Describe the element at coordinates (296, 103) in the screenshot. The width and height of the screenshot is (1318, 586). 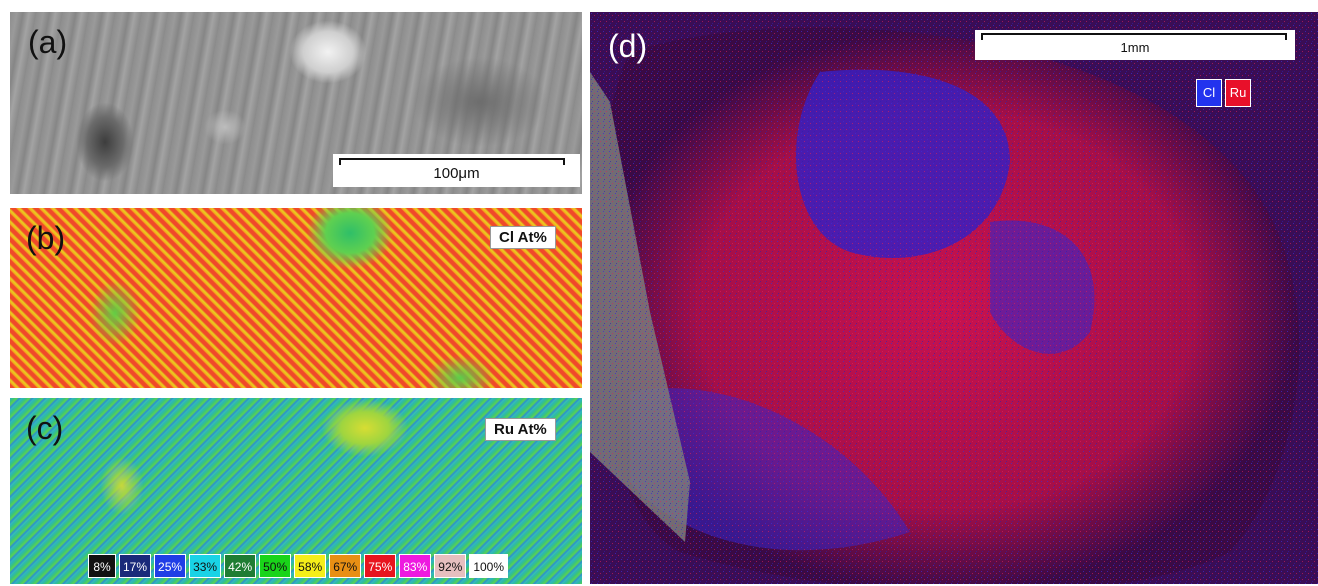
I see `sem-image-panel` at that location.